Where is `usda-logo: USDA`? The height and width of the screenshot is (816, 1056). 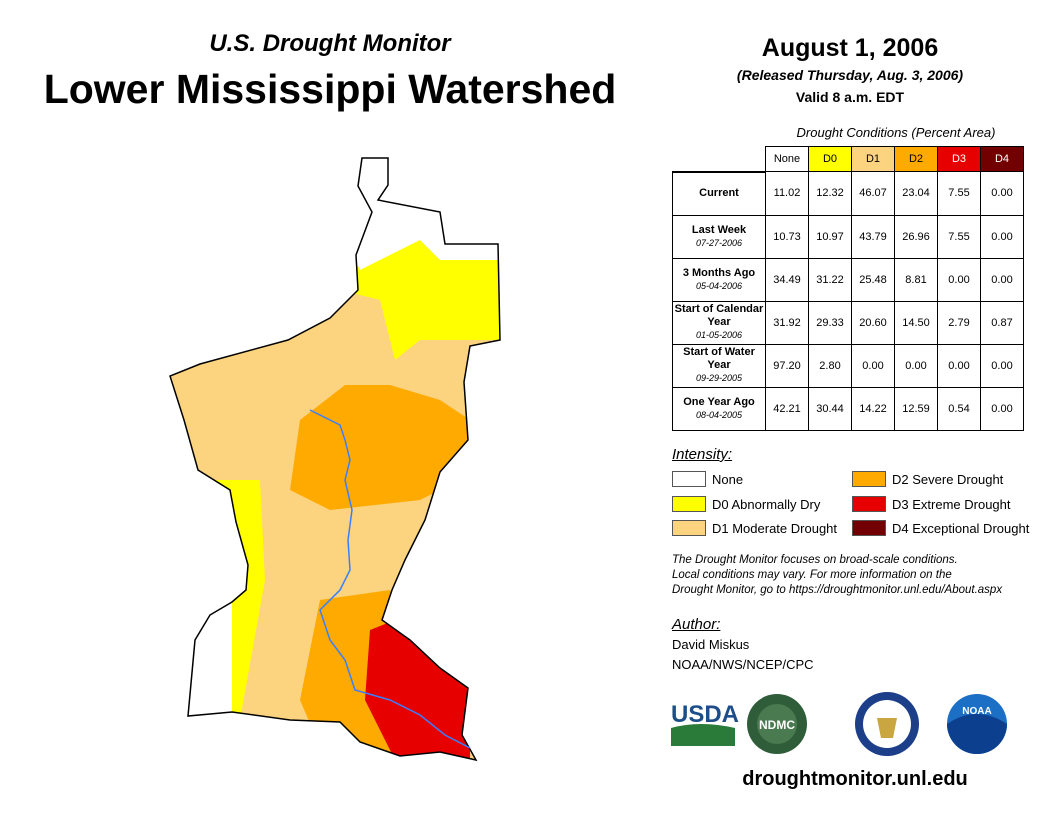
usda-logo: USDA is located at coordinates (705, 723).